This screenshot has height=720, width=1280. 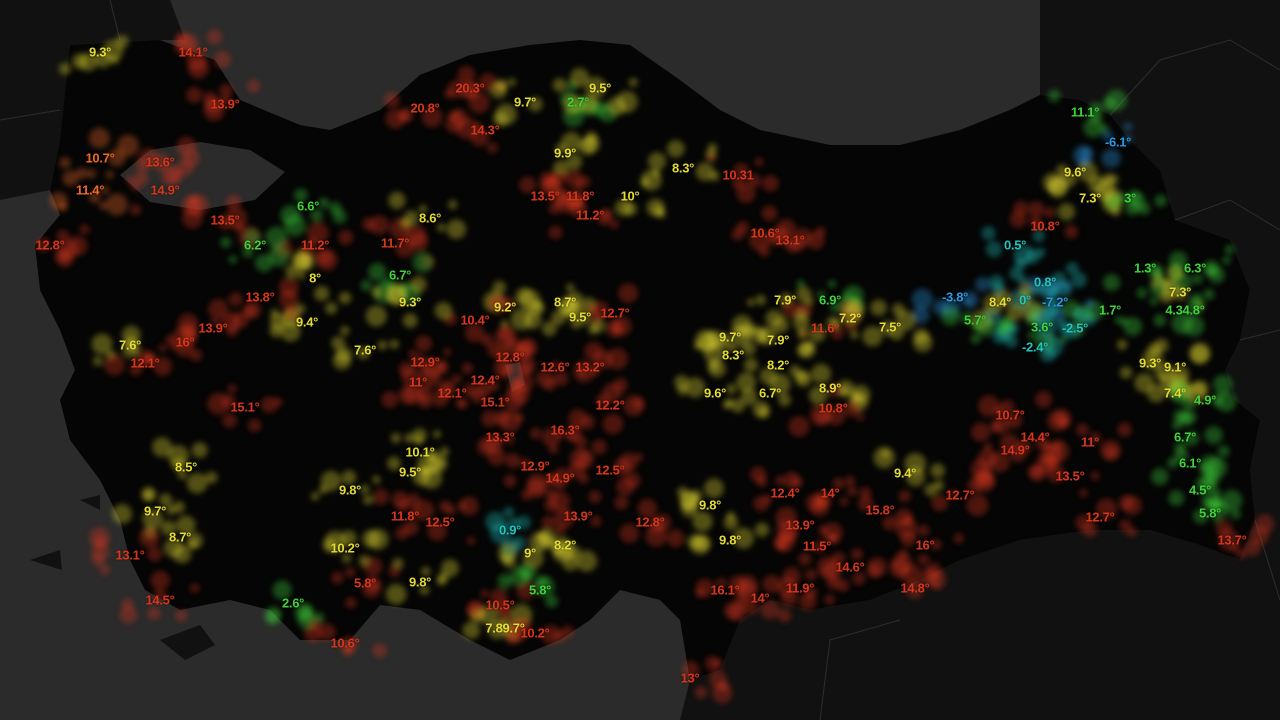 I want to click on temperature-label: -6.1°, so click(x=1118, y=142).